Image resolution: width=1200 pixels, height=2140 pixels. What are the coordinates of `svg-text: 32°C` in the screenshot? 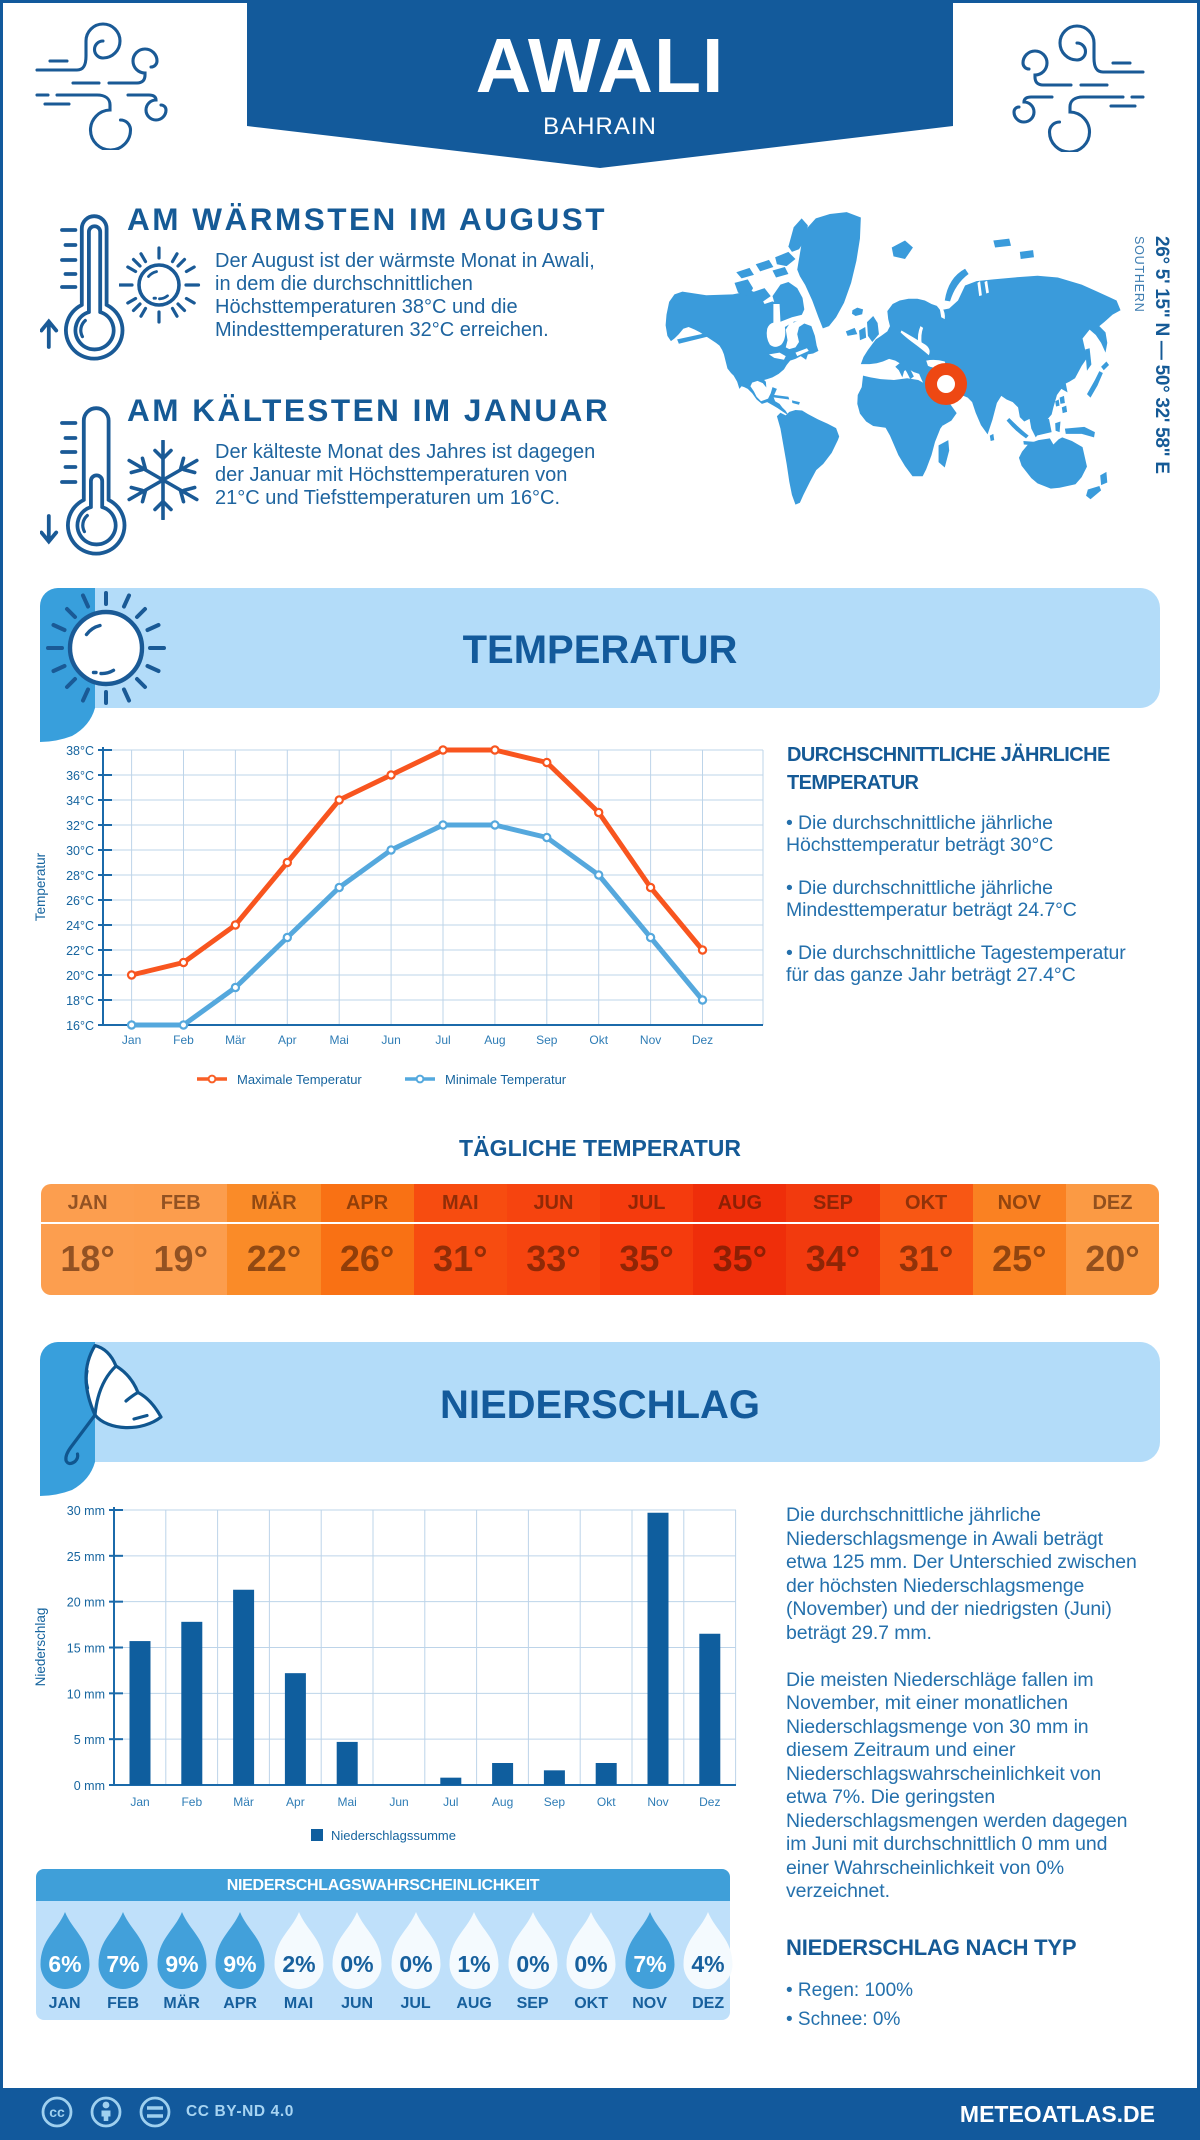 It's located at (80, 826).